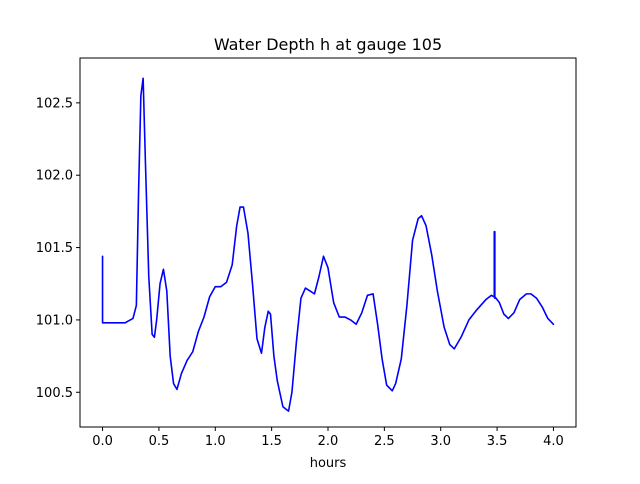 The height and width of the screenshot is (484, 640). I want to click on y-tick-label: 102.0, so click(54, 176).